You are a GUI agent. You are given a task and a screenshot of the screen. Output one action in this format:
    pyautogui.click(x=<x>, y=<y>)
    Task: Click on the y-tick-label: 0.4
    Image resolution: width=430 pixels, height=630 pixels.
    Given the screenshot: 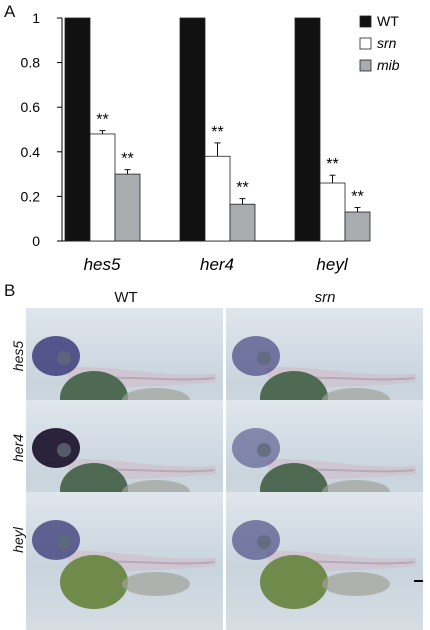 What is the action you would take?
    pyautogui.click(x=31, y=152)
    